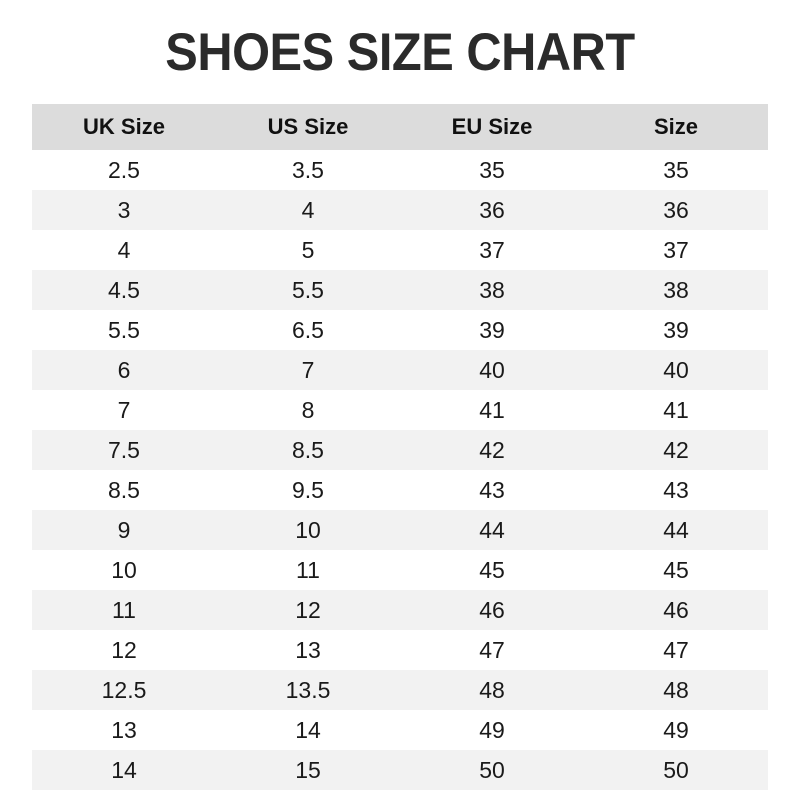 The image size is (800, 800). I want to click on cell-us: 12, so click(308, 609).